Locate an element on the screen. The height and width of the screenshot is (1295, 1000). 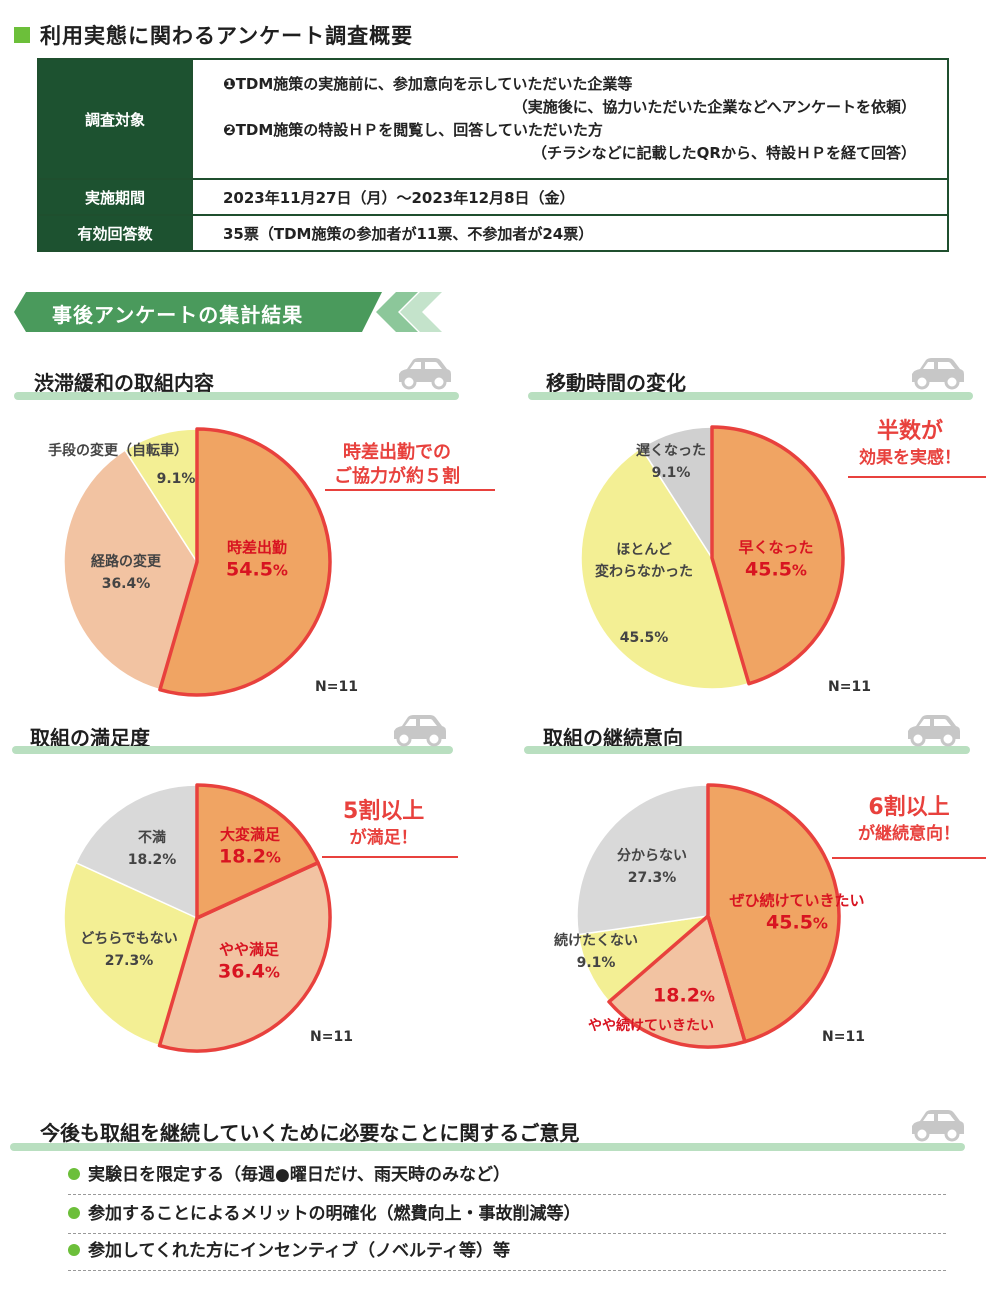
slice-name: 大変満足 is located at coordinates (250, 834).